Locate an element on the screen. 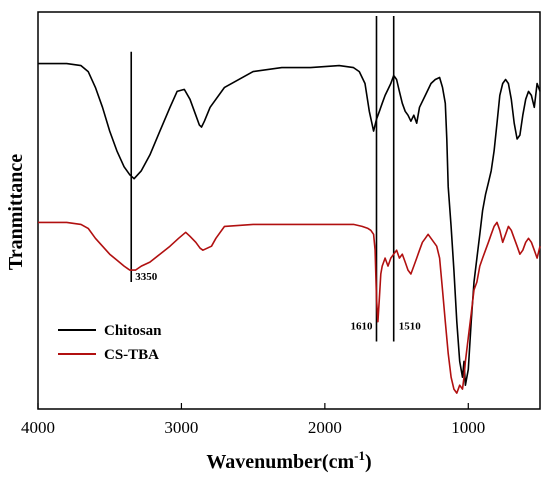 The width and height of the screenshot is (550, 478). legend-label-cs-tba: CS-TBA is located at coordinates (131, 355).